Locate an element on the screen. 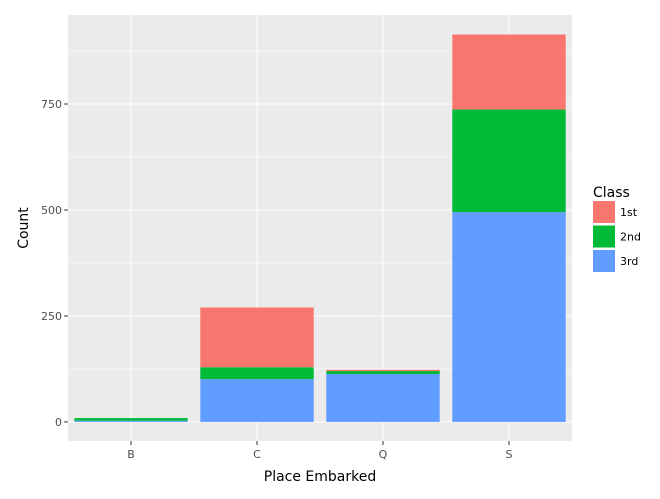  x-tick-label: C is located at coordinates (257, 454).